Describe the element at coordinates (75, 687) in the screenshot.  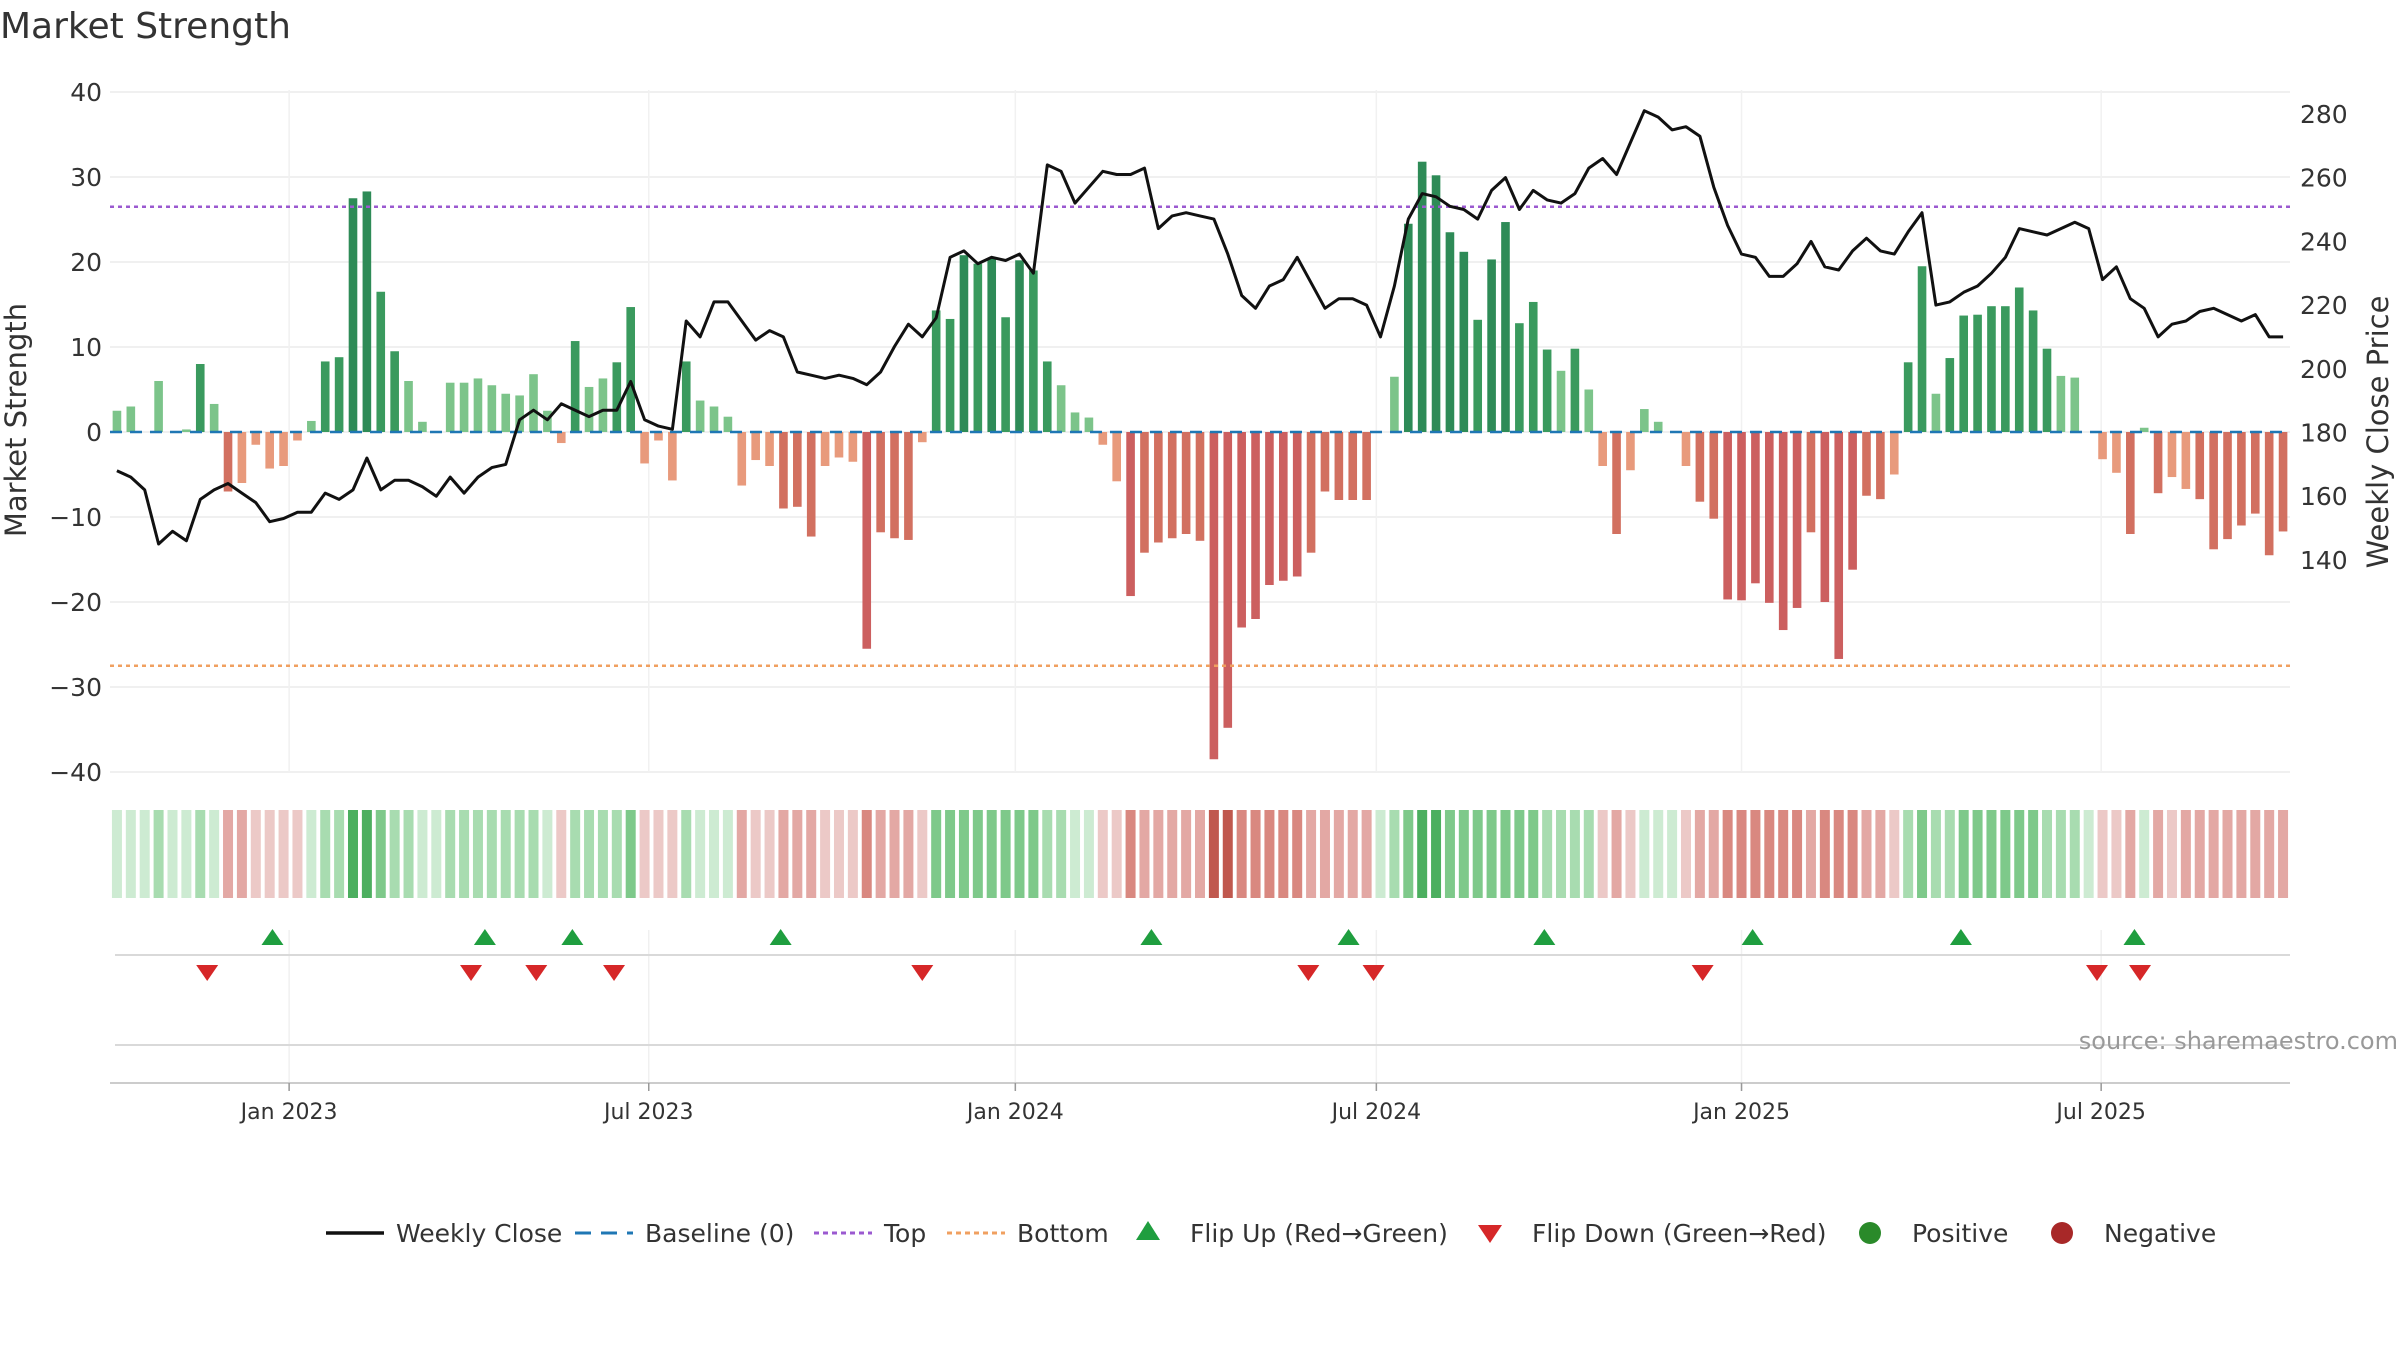
I see `left-tick-label: −30` at that location.